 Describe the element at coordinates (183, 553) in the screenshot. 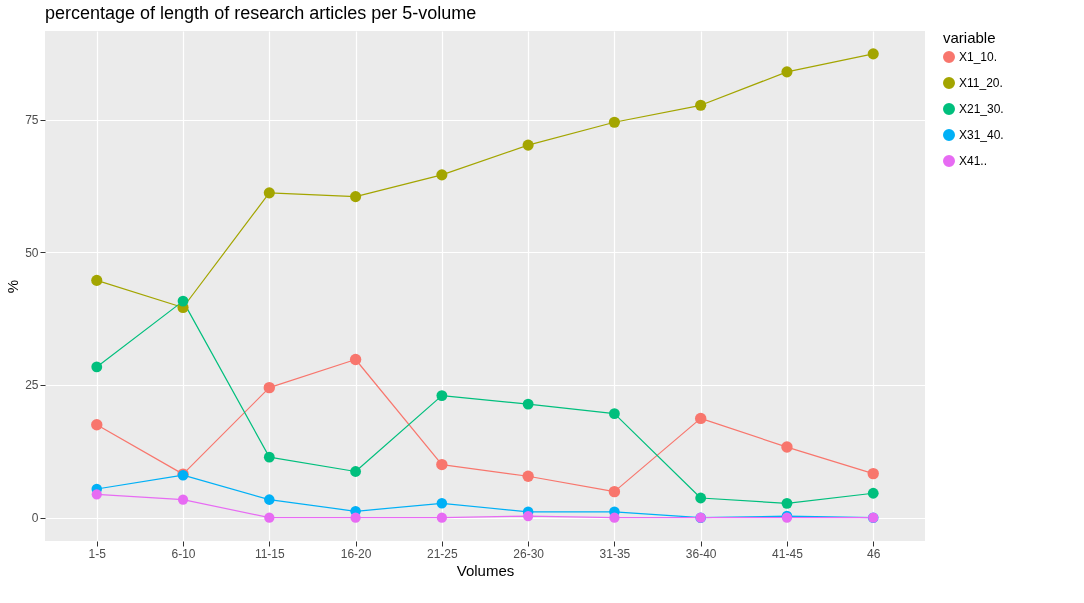

I see `x-tick-label: 6-10` at that location.